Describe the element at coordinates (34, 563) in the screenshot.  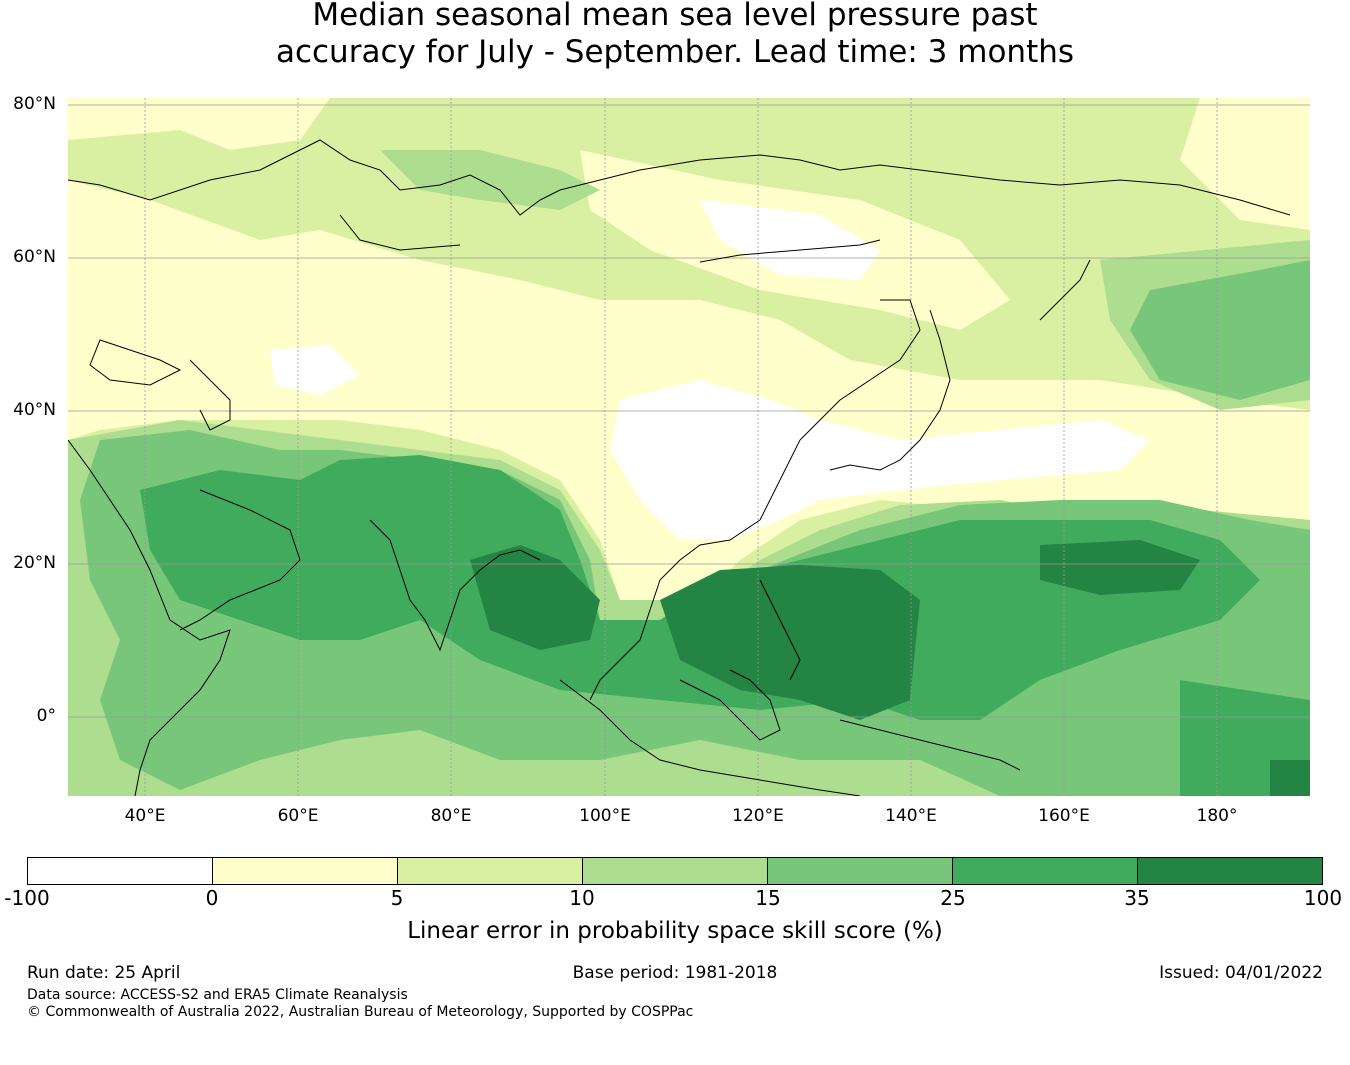
I see `lat-label-20n: 20°N` at that location.